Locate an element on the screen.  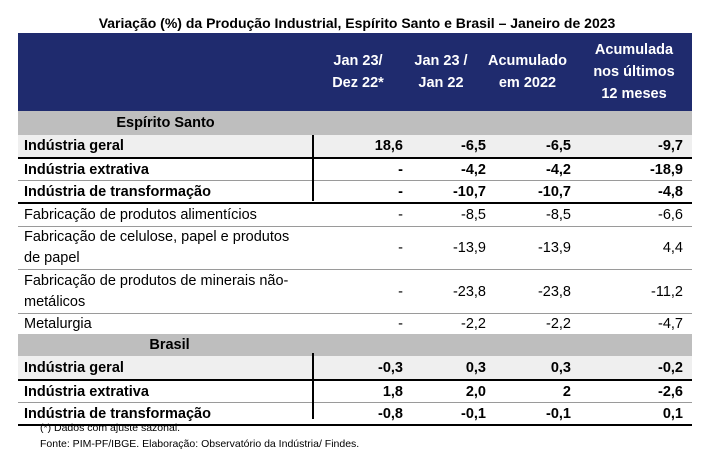
table-row: Metalurgia - -2,2 -2,2 -4,7 is located at coordinates (355, 324).